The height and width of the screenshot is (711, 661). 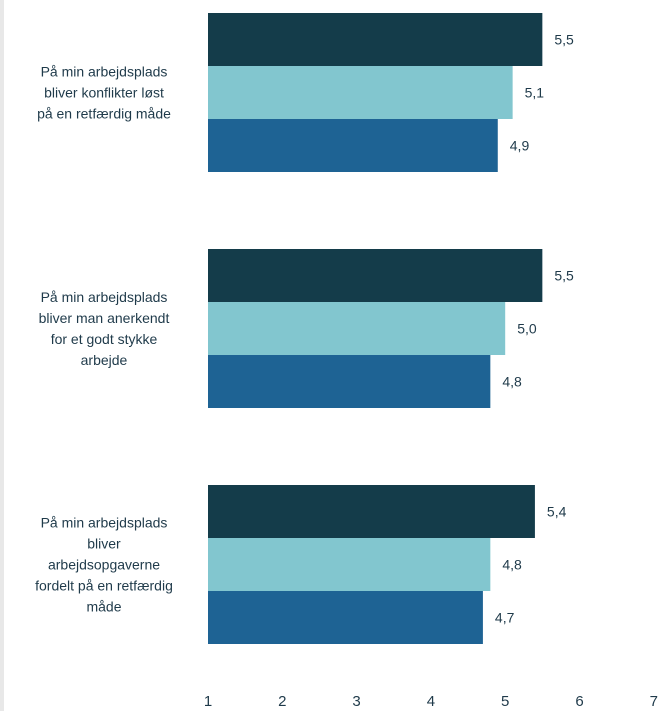 What do you see at coordinates (282, 701) in the screenshot?
I see `x-tick-label-2: 2` at bounding box center [282, 701].